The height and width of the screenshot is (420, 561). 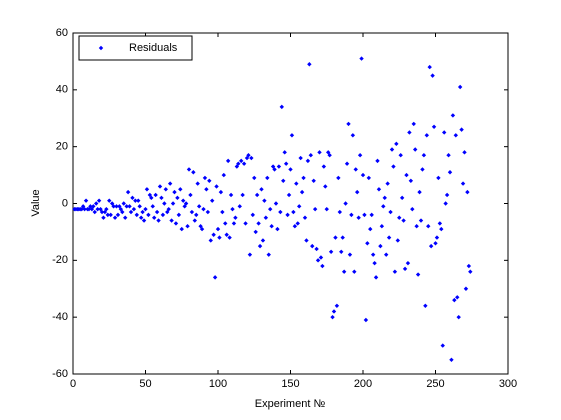 What do you see at coordinates (363, 384) in the screenshot?
I see `x-tick-label: 200` at bounding box center [363, 384].